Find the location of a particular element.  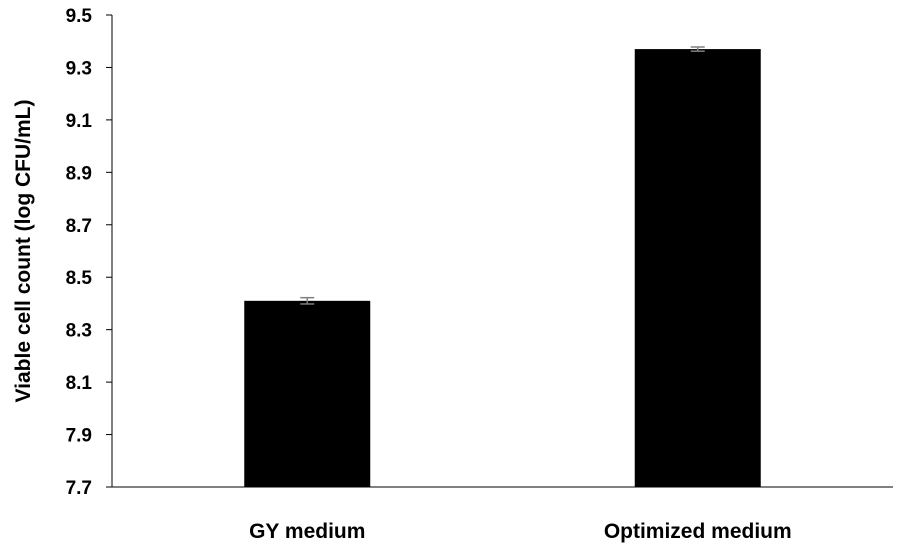

y-tick-label: 7.7 is located at coordinates (79, 488).